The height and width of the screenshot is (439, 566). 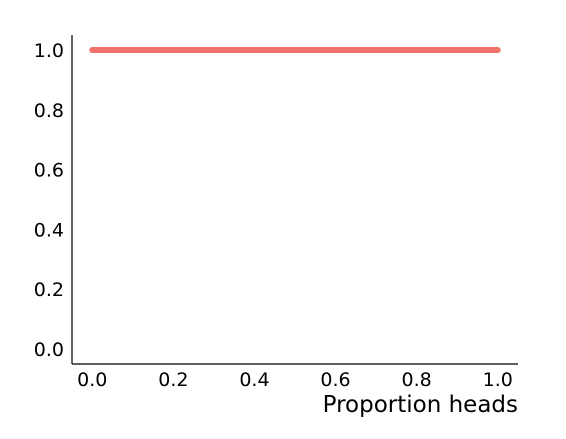 I want to click on x-tick-label: 0.2, so click(x=173, y=380).